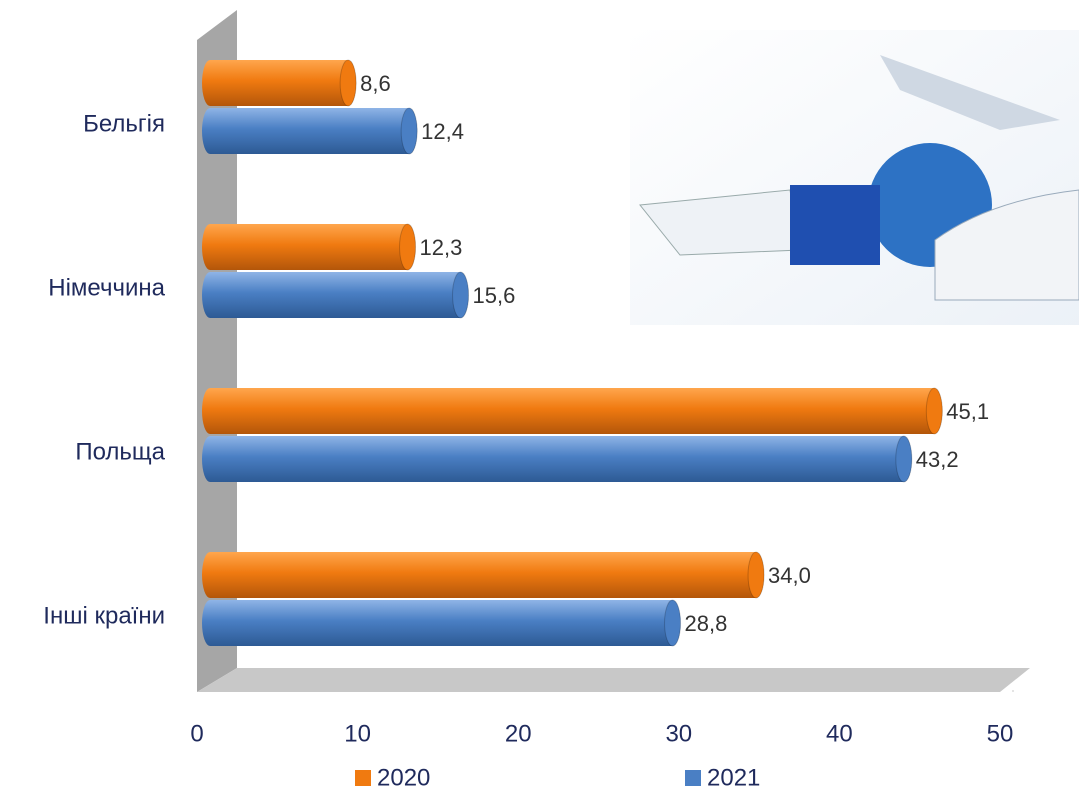 The image size is (1079, 793). What do you see at coordinates (375, 83) in the screenshot?
I see `value-label: 8,6` at bounding box center [375, 83].